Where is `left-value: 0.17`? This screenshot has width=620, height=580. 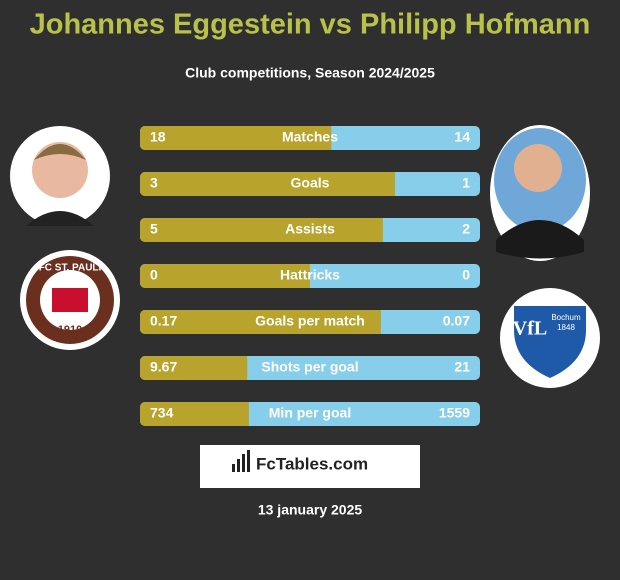 left-value: 0.17 is located at coordinates (163, 321).